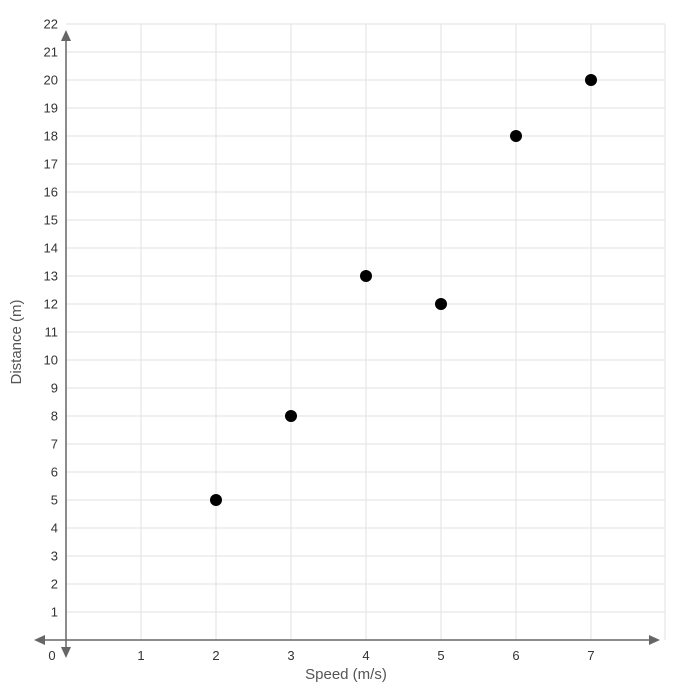 The width and height of the screenshot is (688, 688). What do you see at coordinates (54, 472) in the screenshot?
I see `y-tick-label: 6` at bounding box center [54, 472].